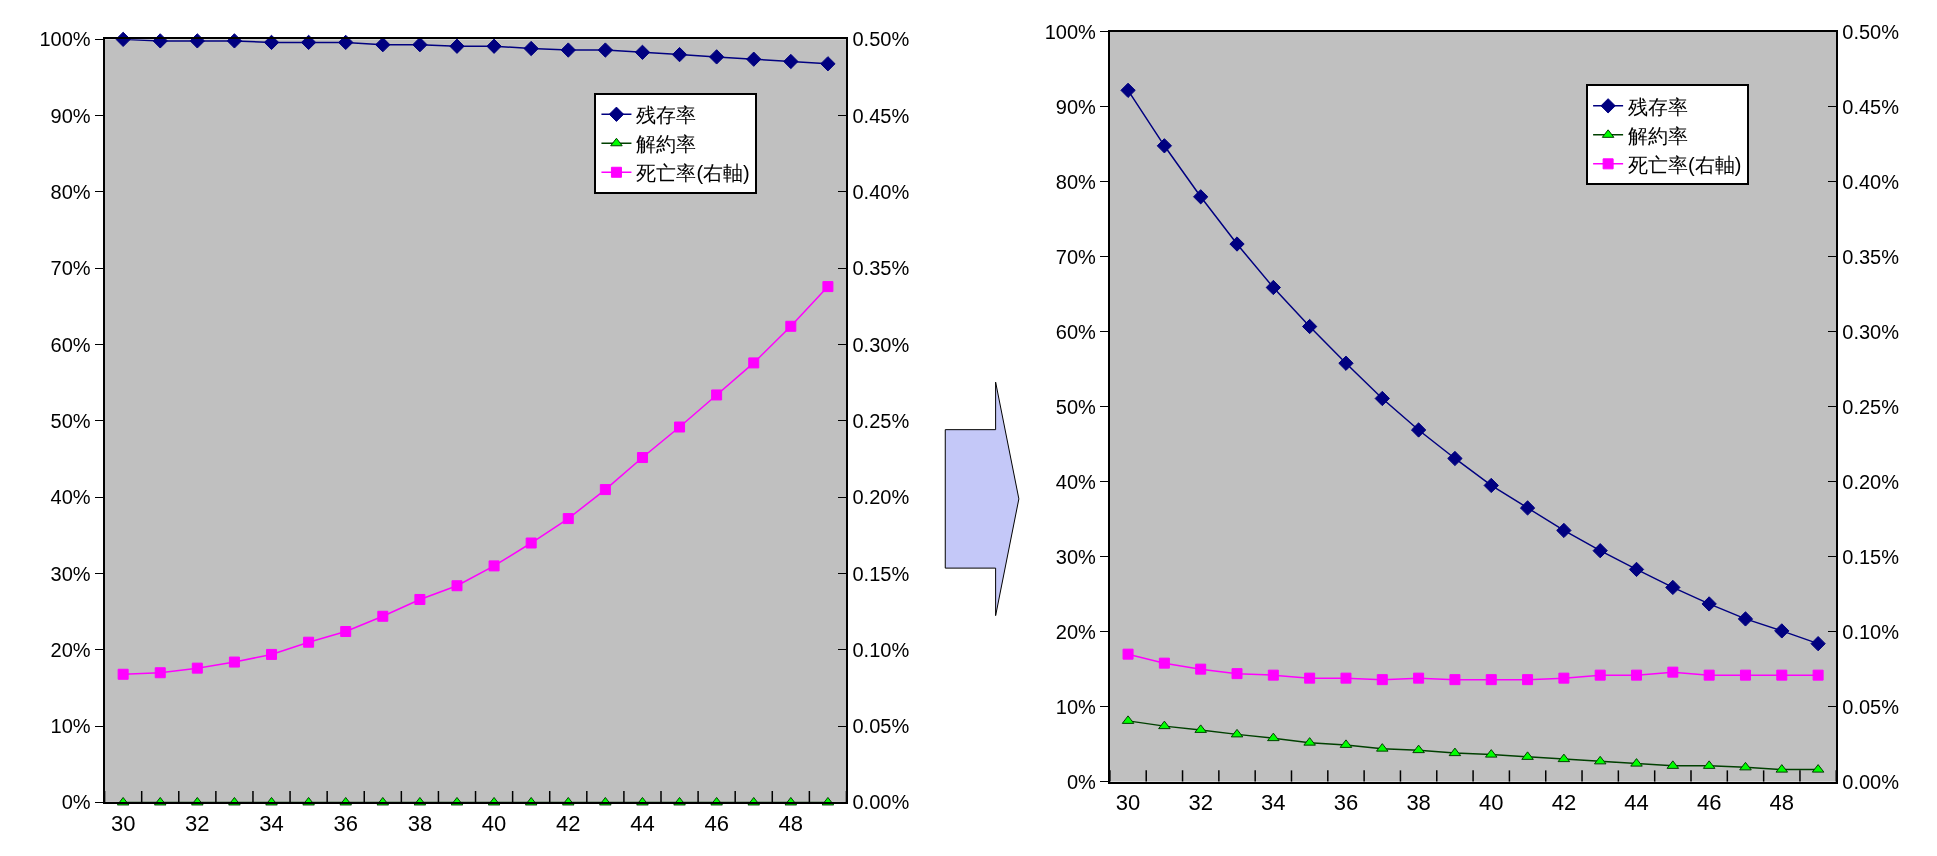 Image resolution: width=1937 pixels, height=856 pixels. Describe the element at coordinates (666, 115) in the screenshot. I see `legend-label: 残存率` at that location.